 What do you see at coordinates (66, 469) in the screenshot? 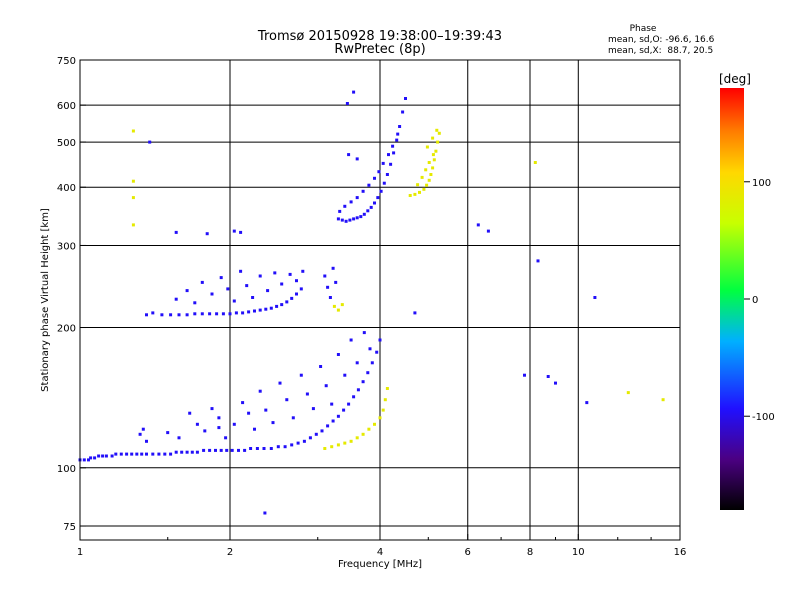
I see `y-tick-label: 100` at bounding box center [66, 469].